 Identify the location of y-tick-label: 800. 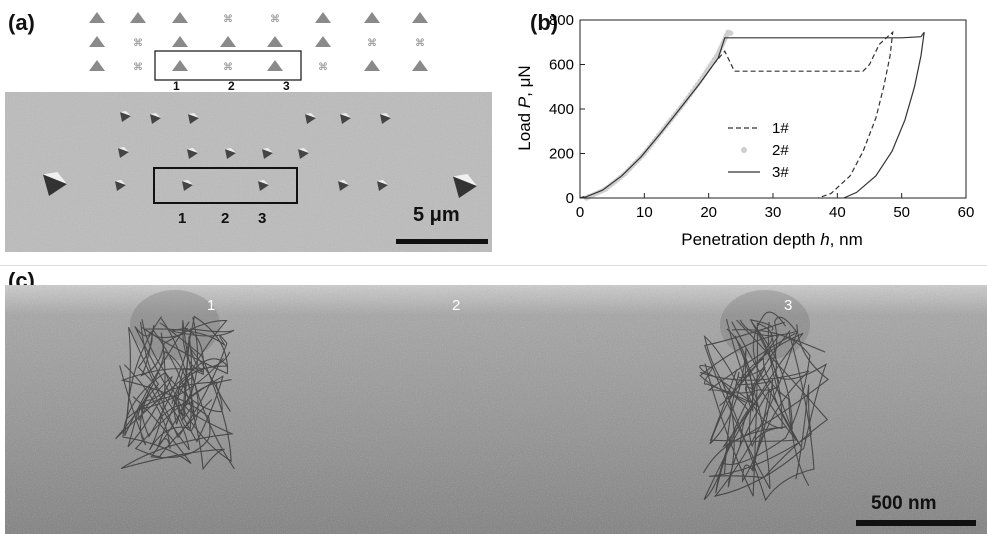
(561, 20).